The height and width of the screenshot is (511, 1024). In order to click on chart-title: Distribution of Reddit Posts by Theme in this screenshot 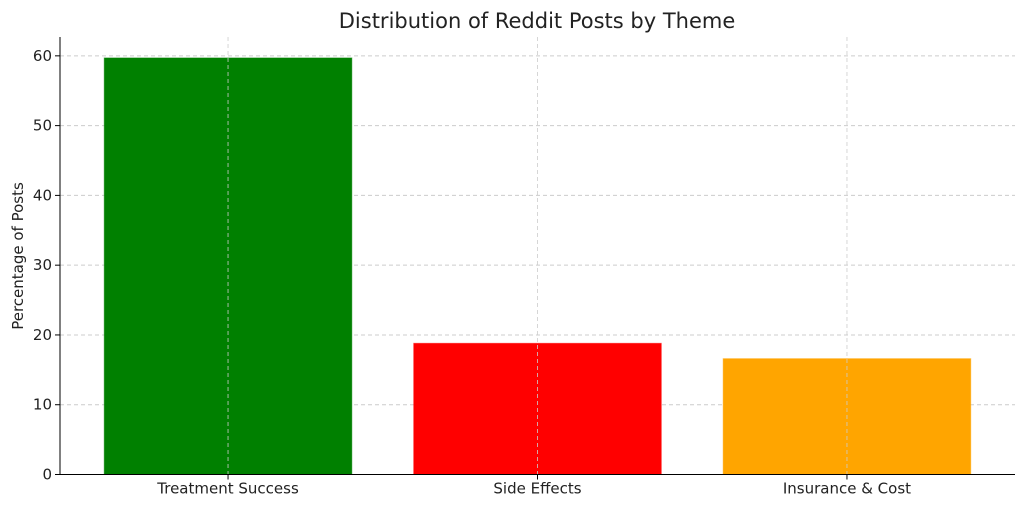, I will do `click(537, 21)`.